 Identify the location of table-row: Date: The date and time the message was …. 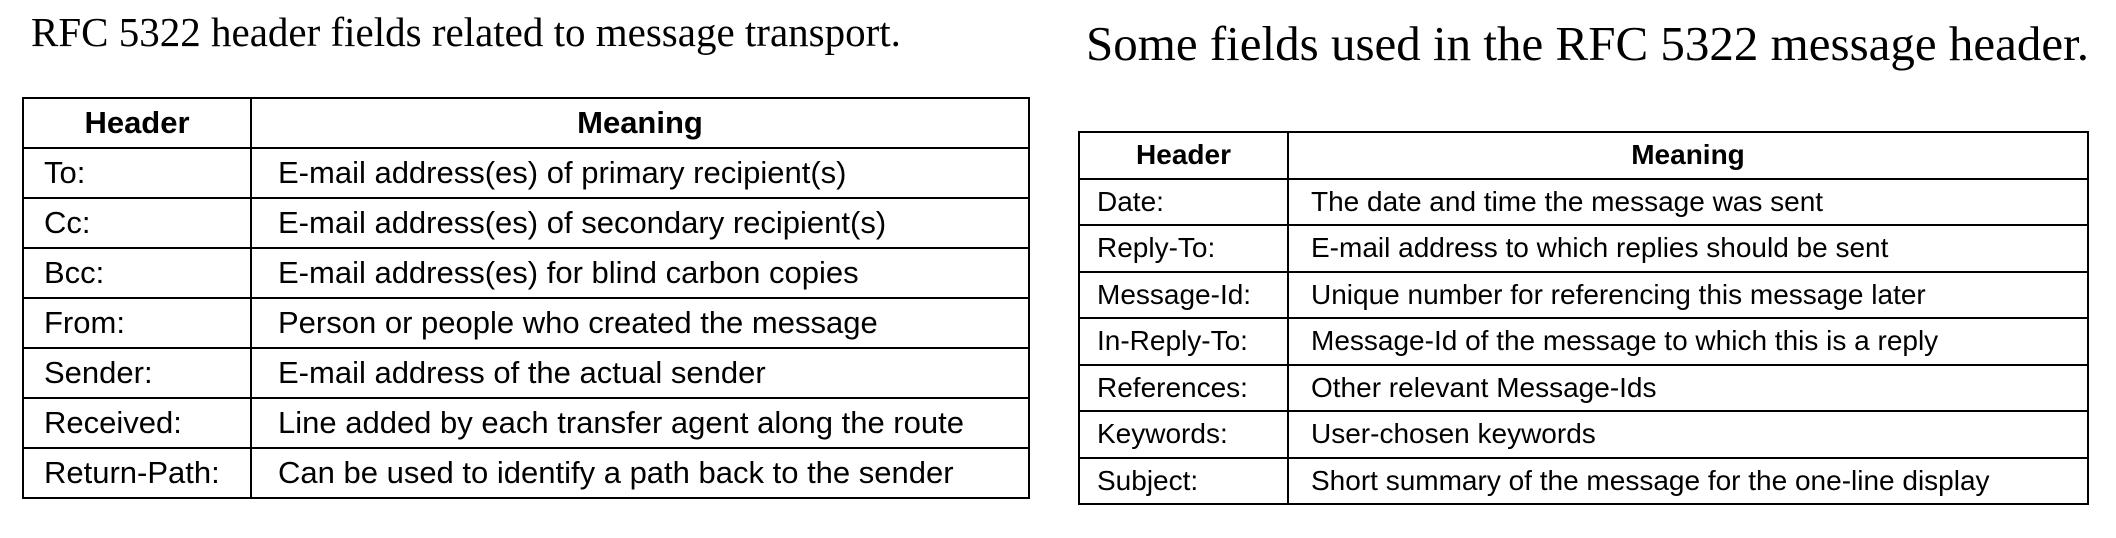
(1583, 201).